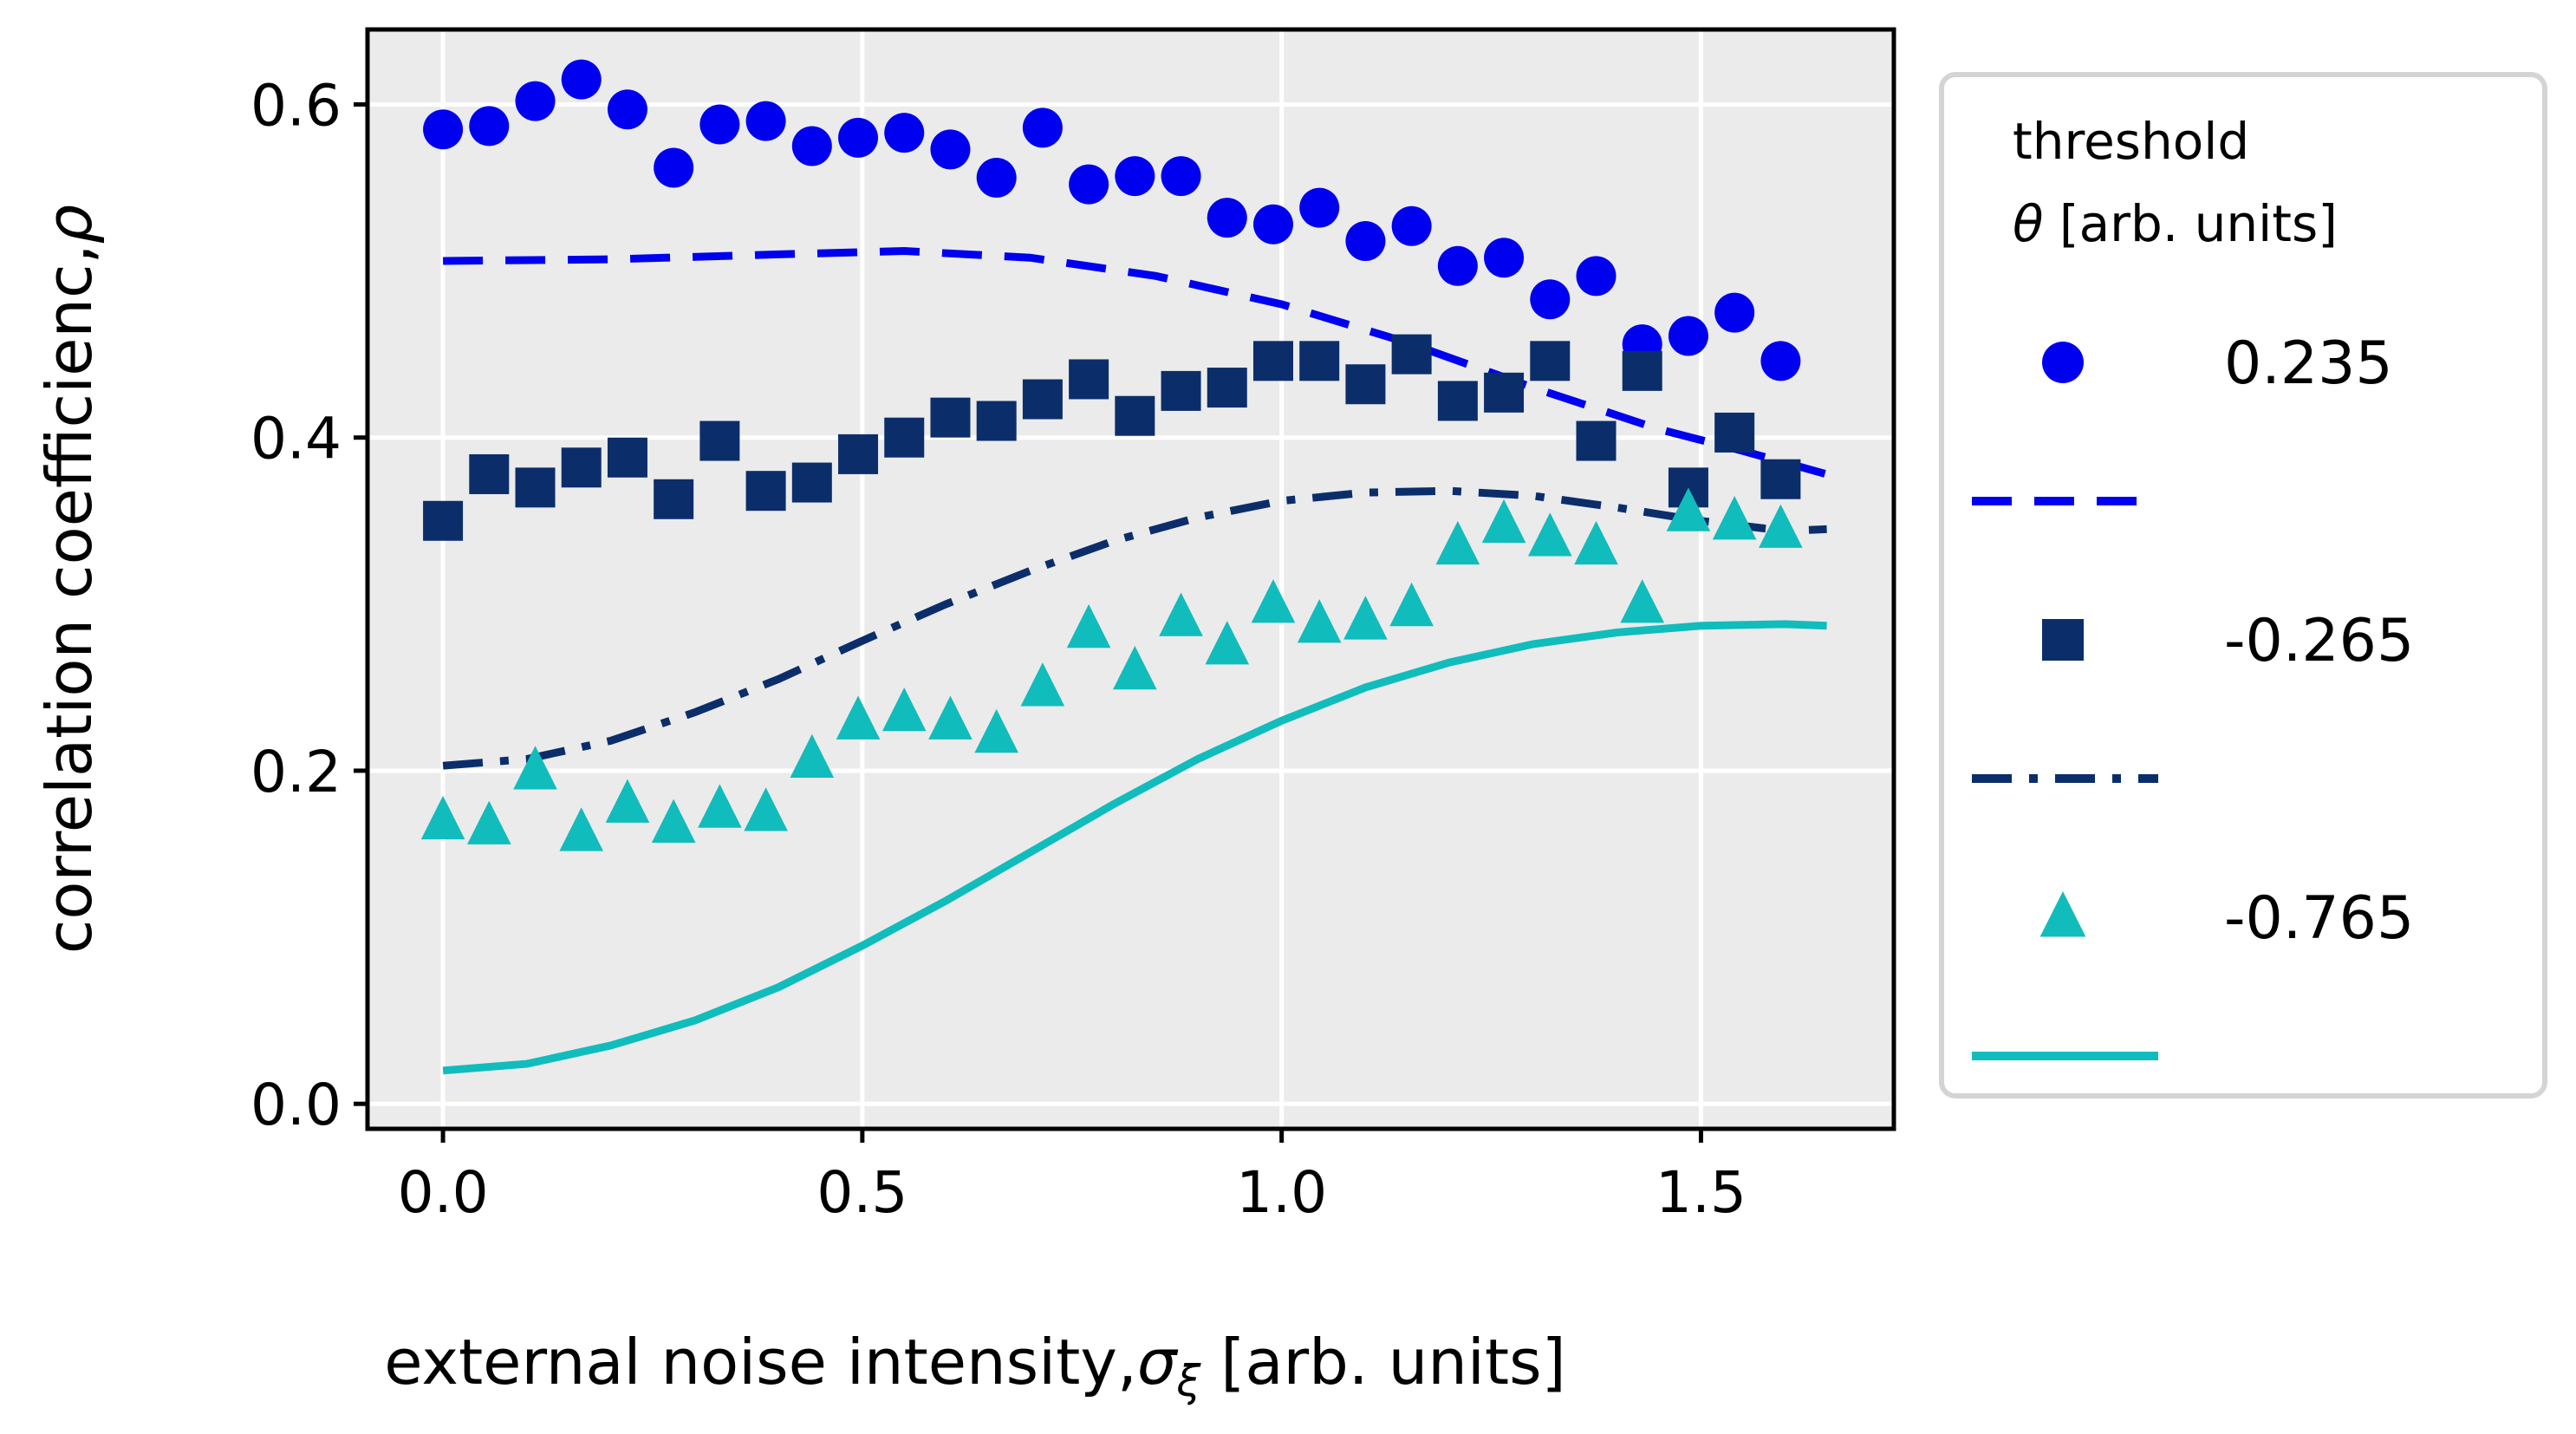 Image resolution: width=2576 pixels, height=1434 pixels. I want to click on x-tick-label: 1.0, so click(1281, 1192).